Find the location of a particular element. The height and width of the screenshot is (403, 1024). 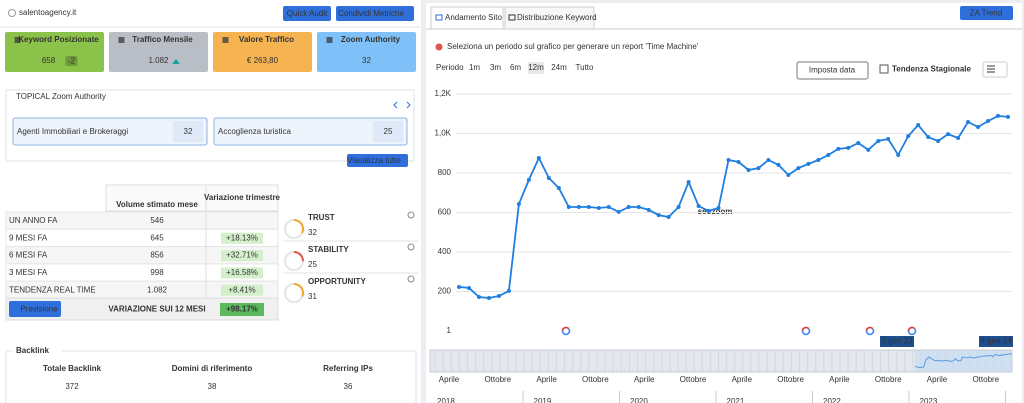

topical-item is located at coordinates (110, 131).